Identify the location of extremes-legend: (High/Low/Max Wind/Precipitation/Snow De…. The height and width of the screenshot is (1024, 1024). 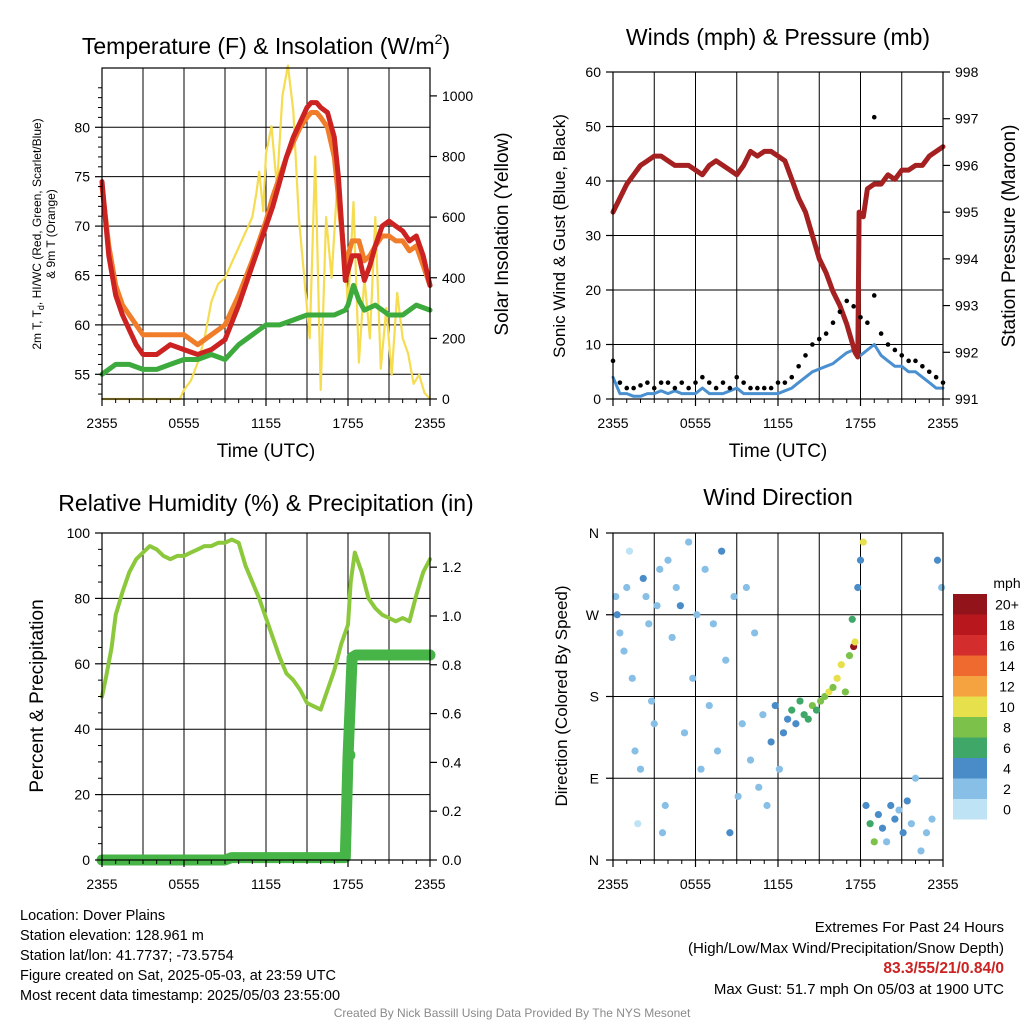
(846, 948).